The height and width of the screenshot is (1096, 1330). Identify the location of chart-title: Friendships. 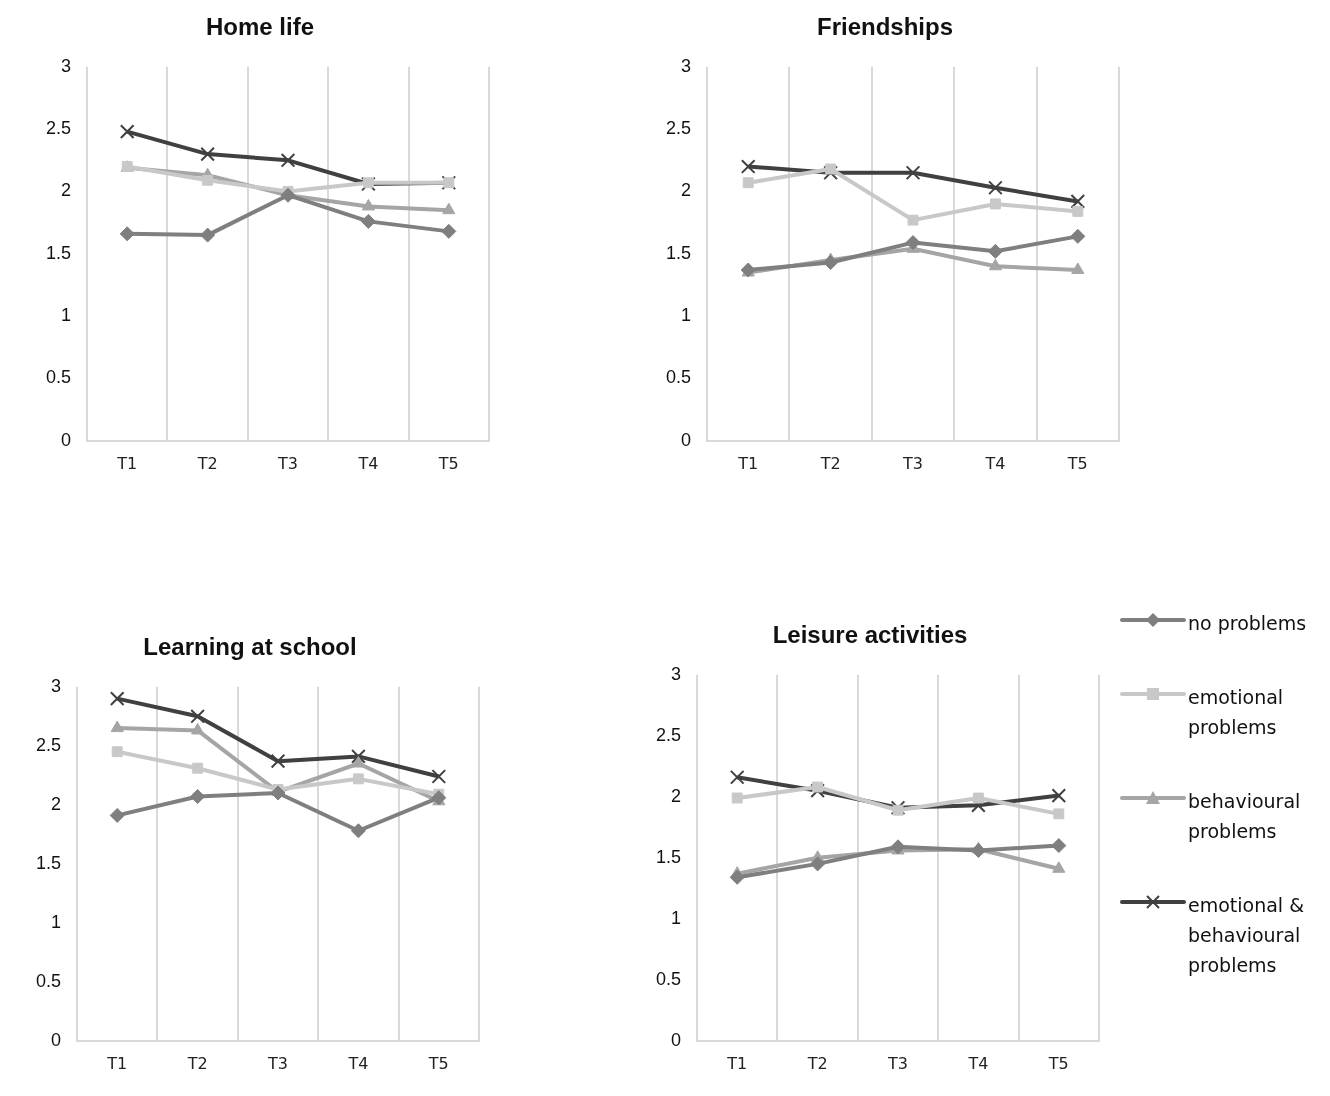
(885, 27).